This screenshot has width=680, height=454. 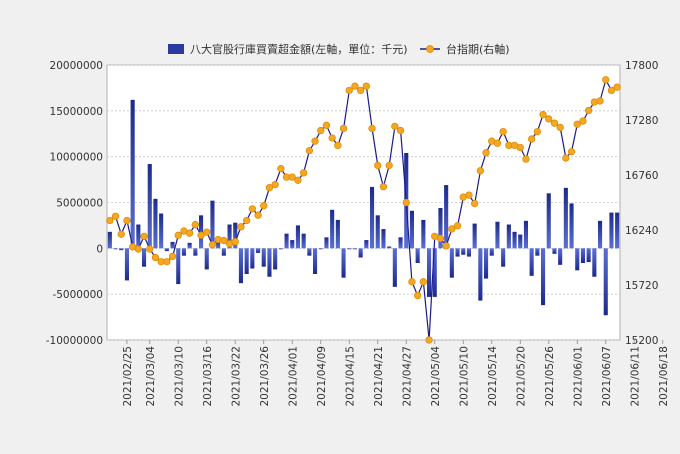 I want to click on legend: 八大官股行庫買賣超金額(左軸，單位：千元) 台指期(右軸), so click(x=339, y=49).